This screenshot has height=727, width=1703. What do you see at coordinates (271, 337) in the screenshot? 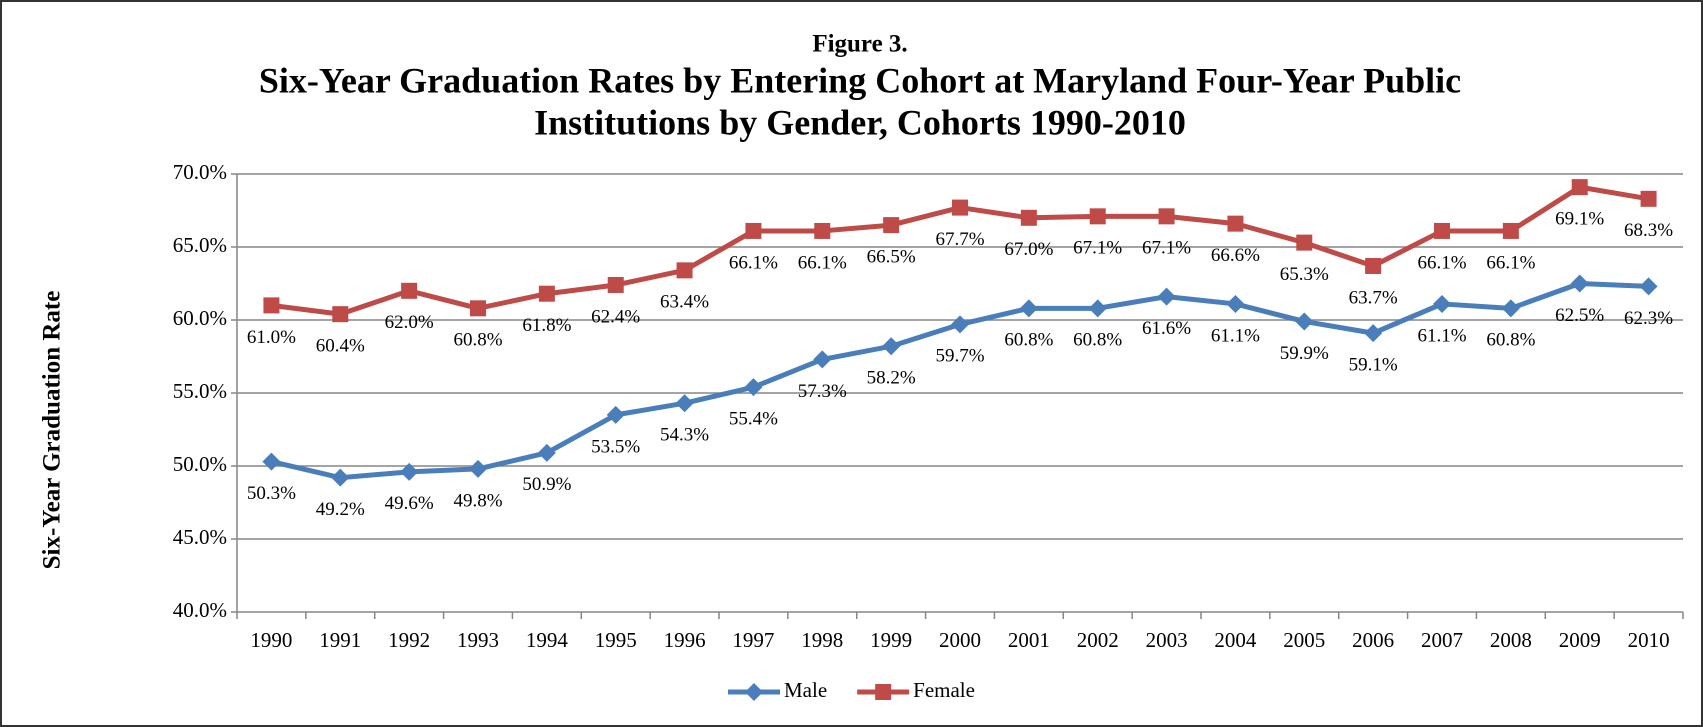
I see `data-label: 61.0%` at bounding box center [271, 337].